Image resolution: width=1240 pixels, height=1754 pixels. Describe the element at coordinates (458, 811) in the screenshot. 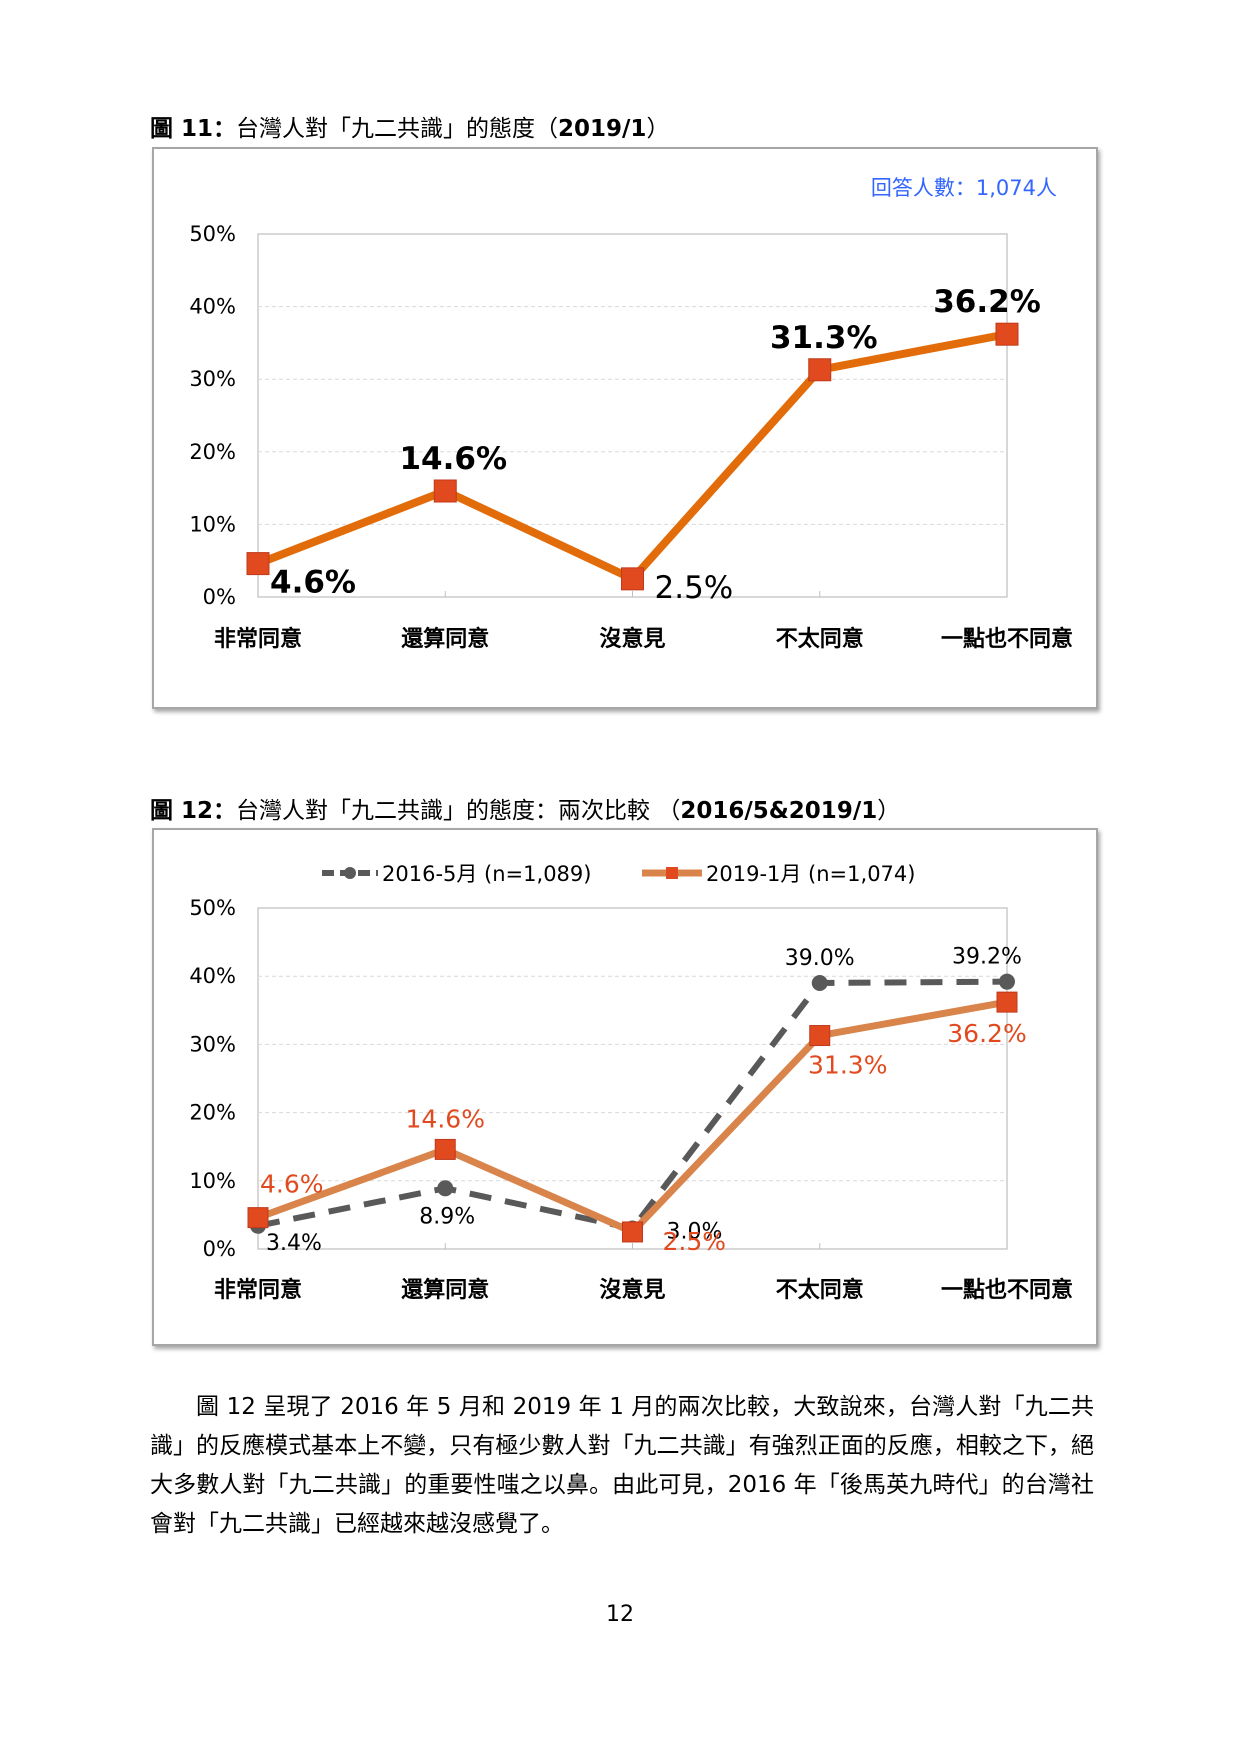

I see `figure-12-caption: 台灣人對「九二共識」的態度：兩次比較 （` at that location.